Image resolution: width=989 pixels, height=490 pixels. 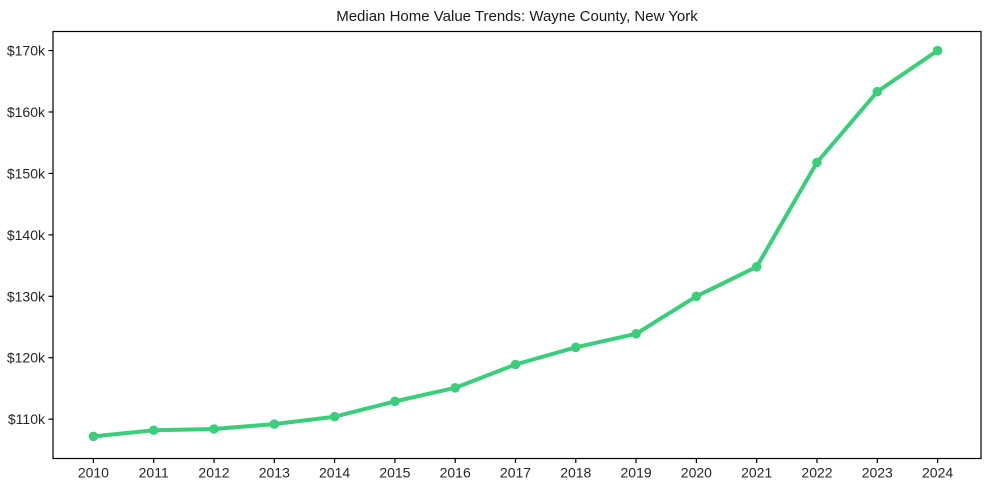 What do you see at coordinates (93, 436) in the screenshot?
I see `data-point-2010` at bounding box center [93, 436].